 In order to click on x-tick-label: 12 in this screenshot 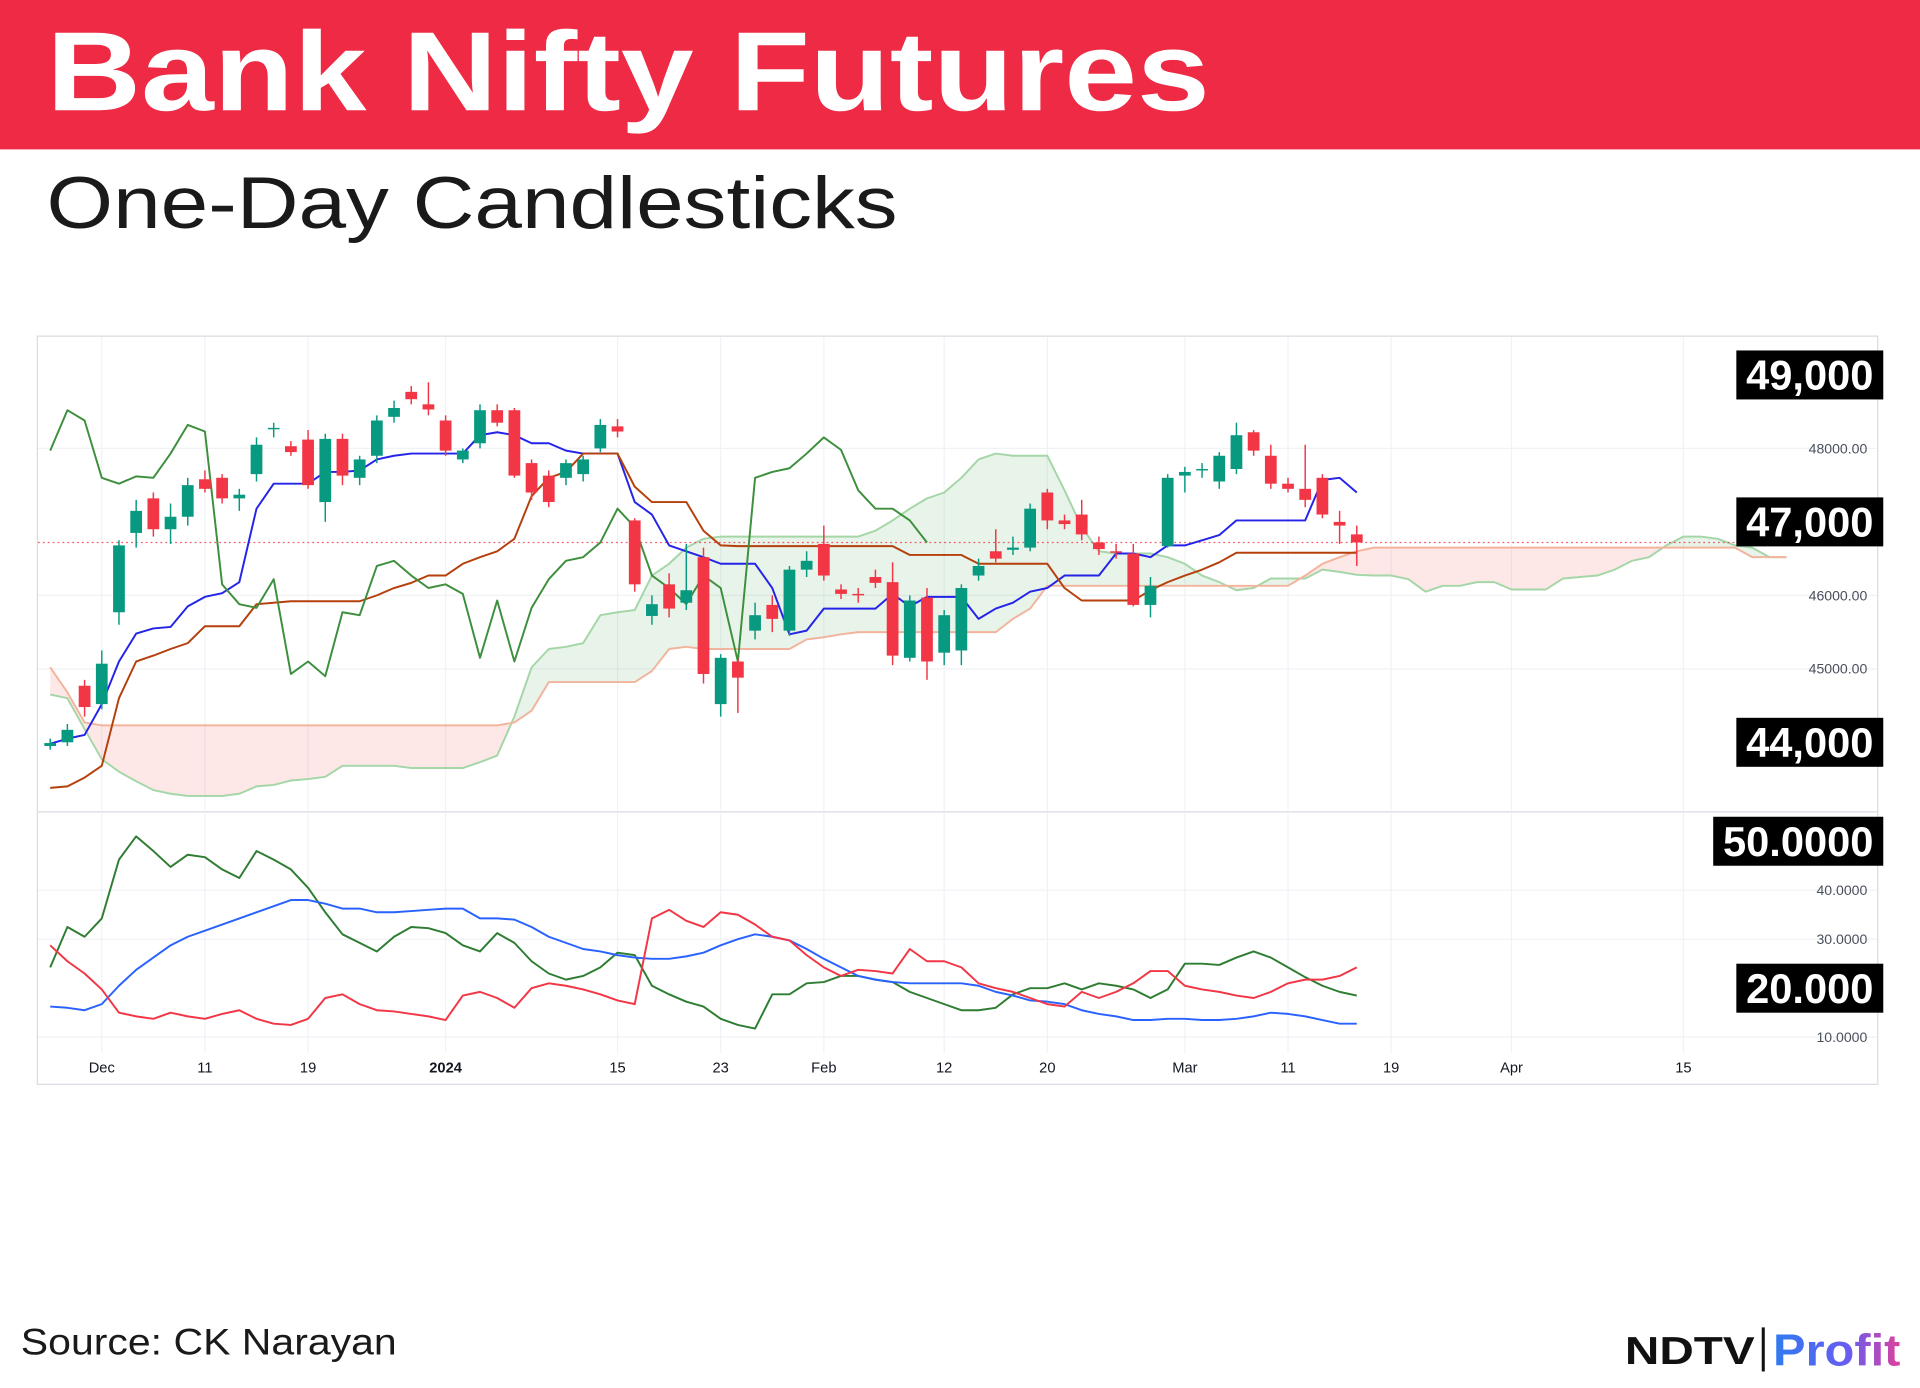, I will do `click(944, 1069)`.